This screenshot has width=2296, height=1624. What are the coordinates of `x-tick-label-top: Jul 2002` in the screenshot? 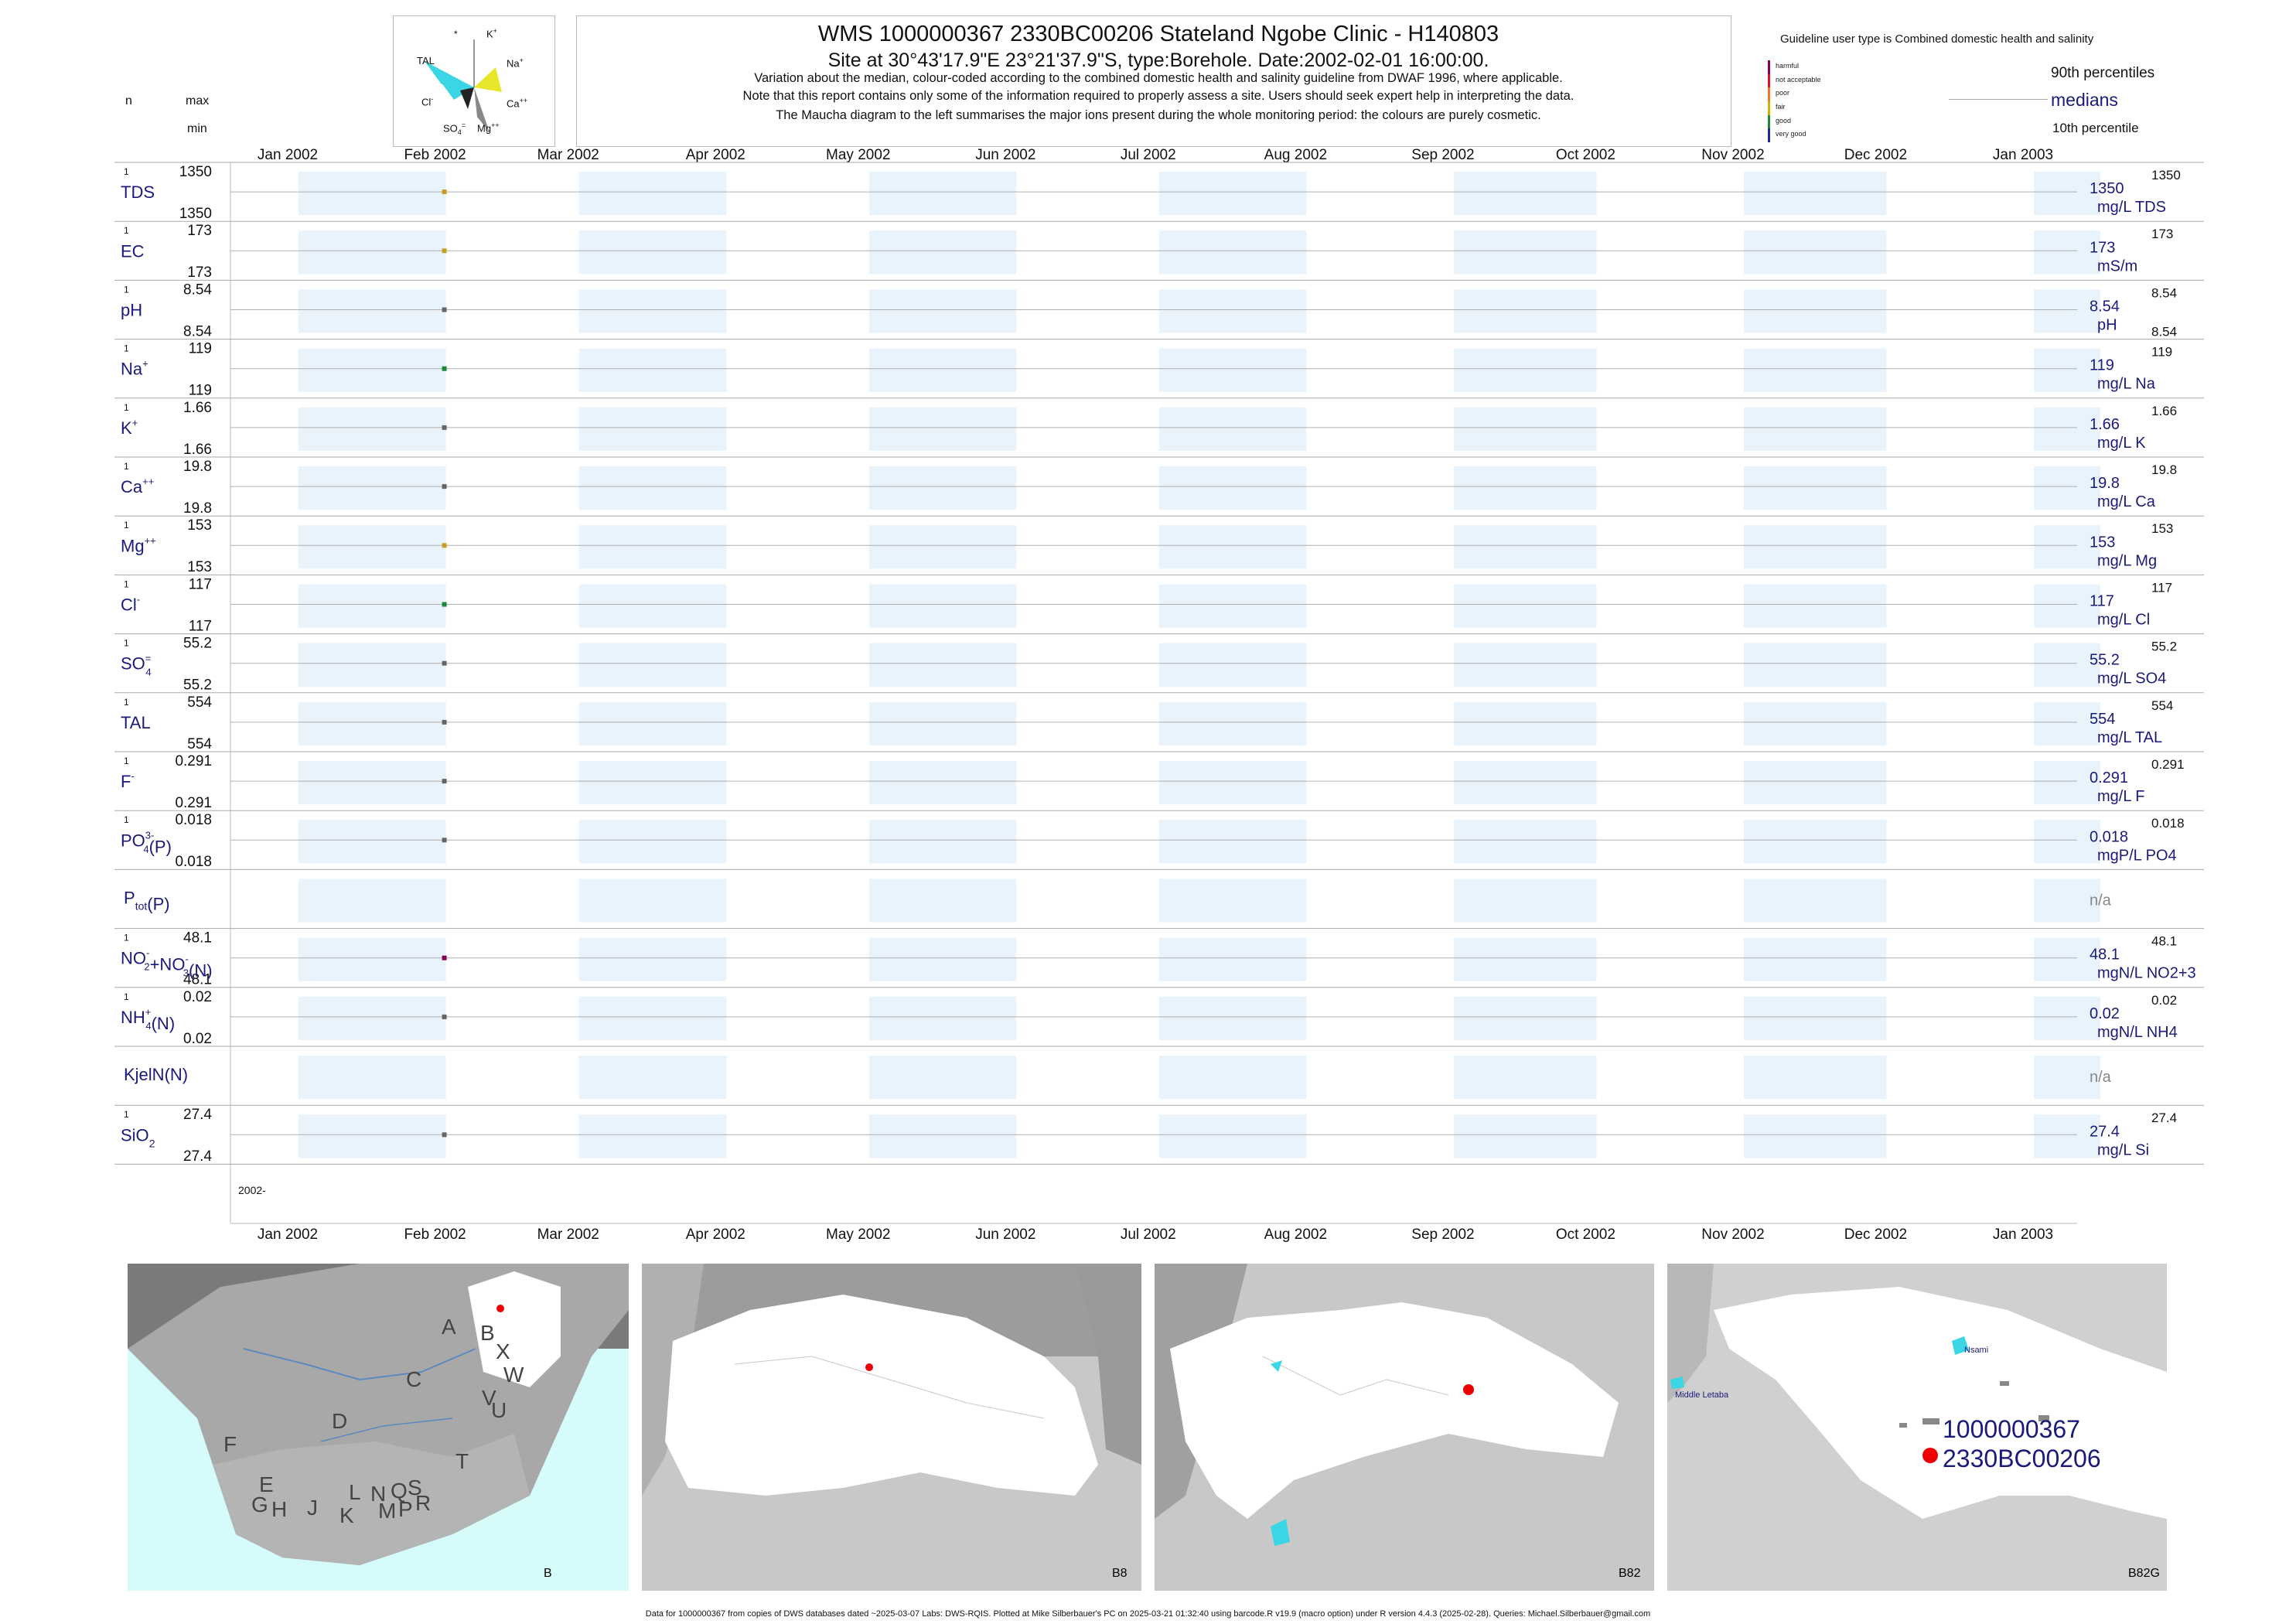 It's located at (1148, 155).